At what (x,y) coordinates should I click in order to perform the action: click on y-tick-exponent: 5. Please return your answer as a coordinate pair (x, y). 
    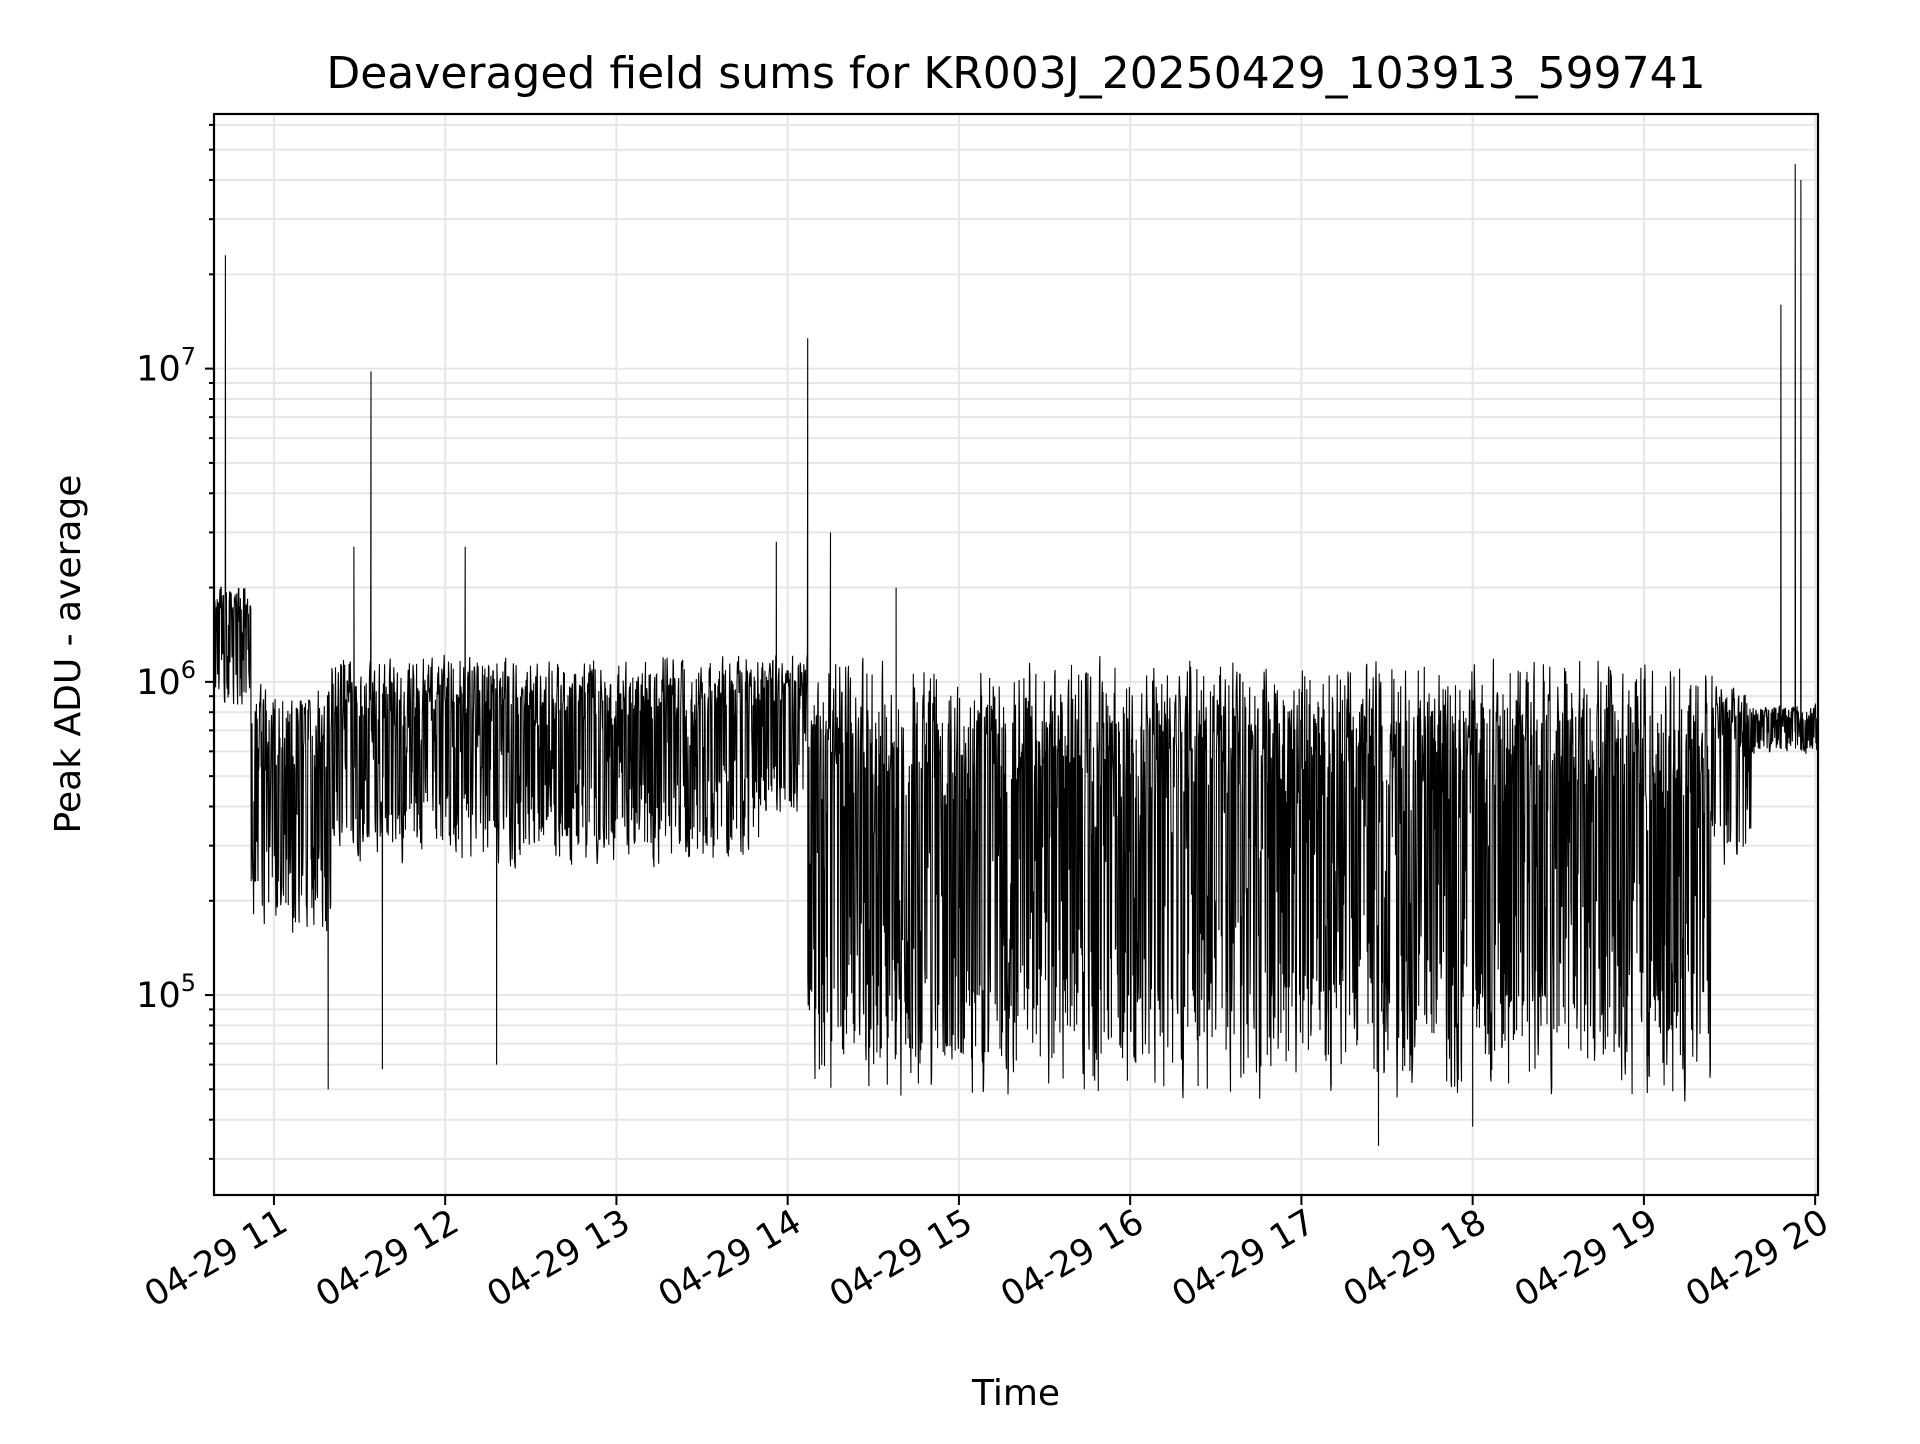
    Looking at the image, I should click on (188, 983).